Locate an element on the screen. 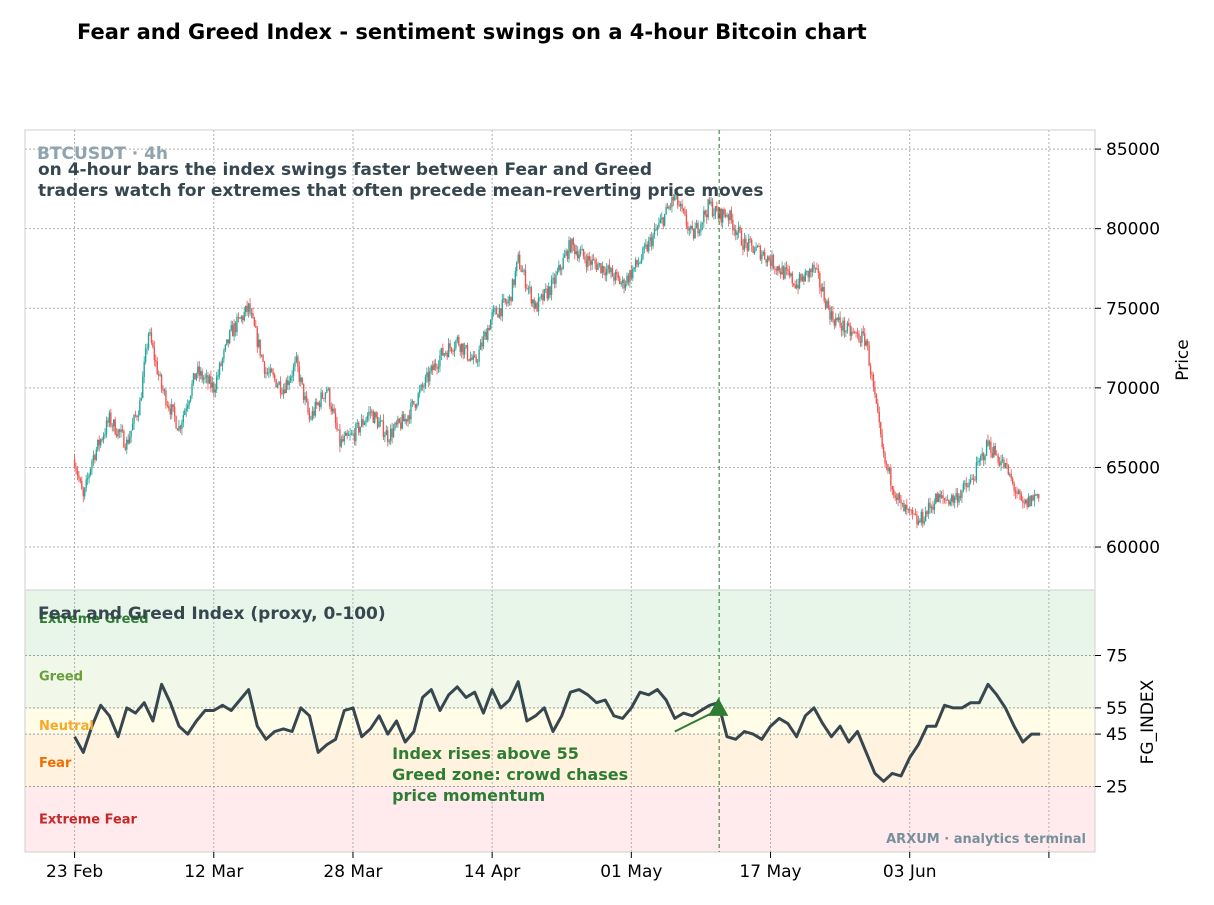 Image resolution: width=1214 pixels, height=905 pixels. price-ytick-label: 60000 is located at coordinates (1133, 548).